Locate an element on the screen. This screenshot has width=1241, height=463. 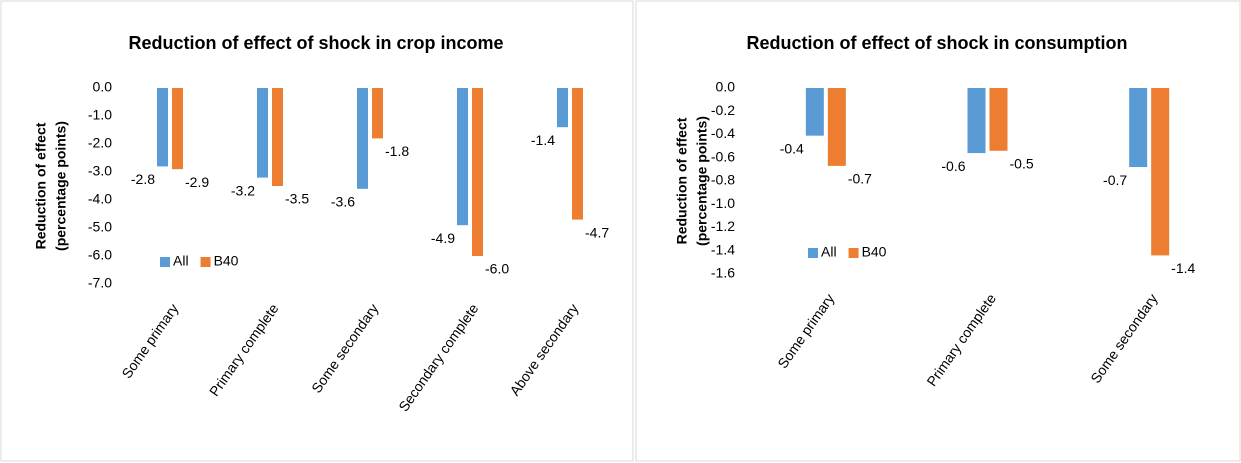
y-tick-label: -6.0 is located at coordinates (100, 255).